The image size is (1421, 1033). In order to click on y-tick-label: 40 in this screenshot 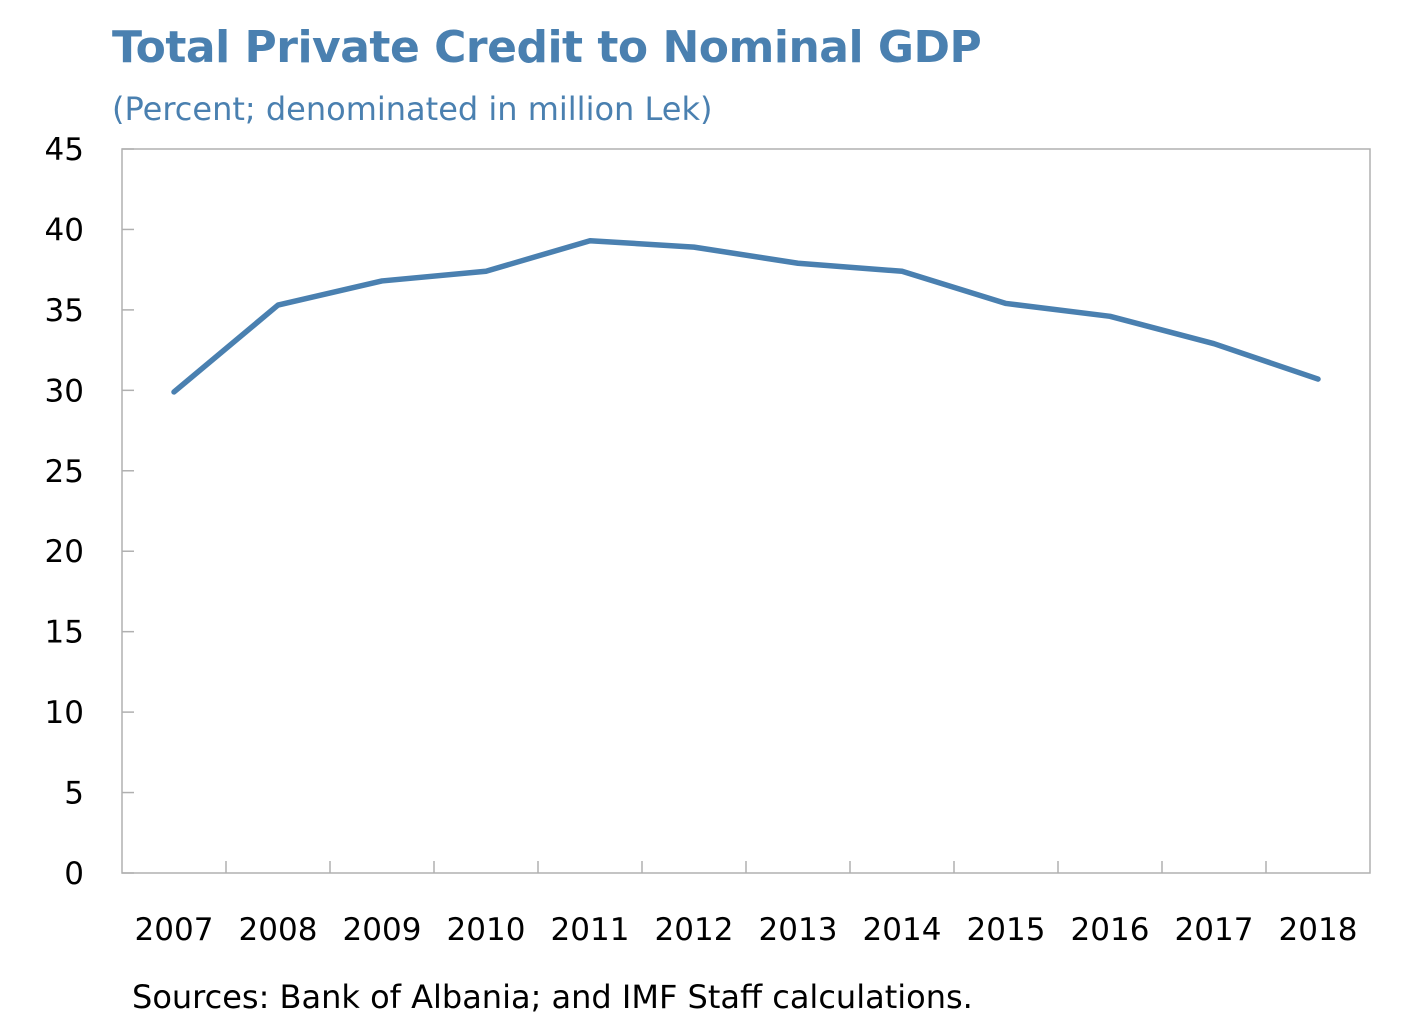, I will do `click(64, 230)`.